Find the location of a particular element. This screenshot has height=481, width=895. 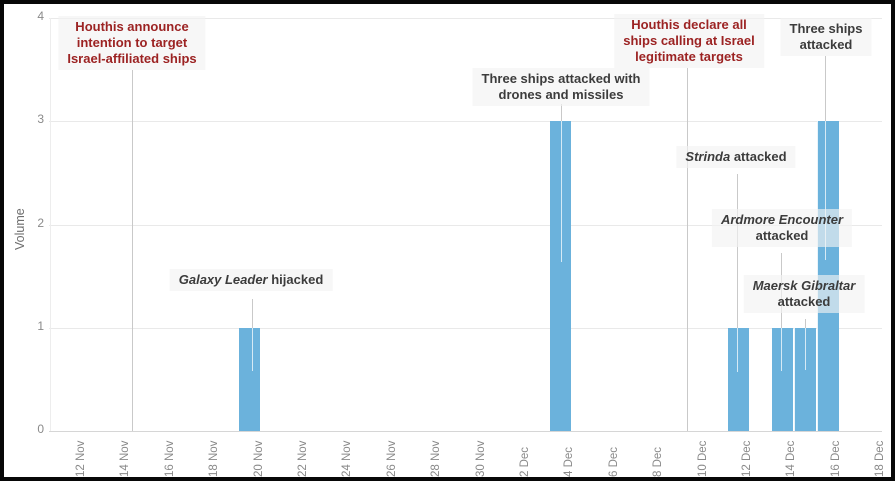

annotation-maersk: Maersk Gibraltar attacked is located at coordinates (804, 294).